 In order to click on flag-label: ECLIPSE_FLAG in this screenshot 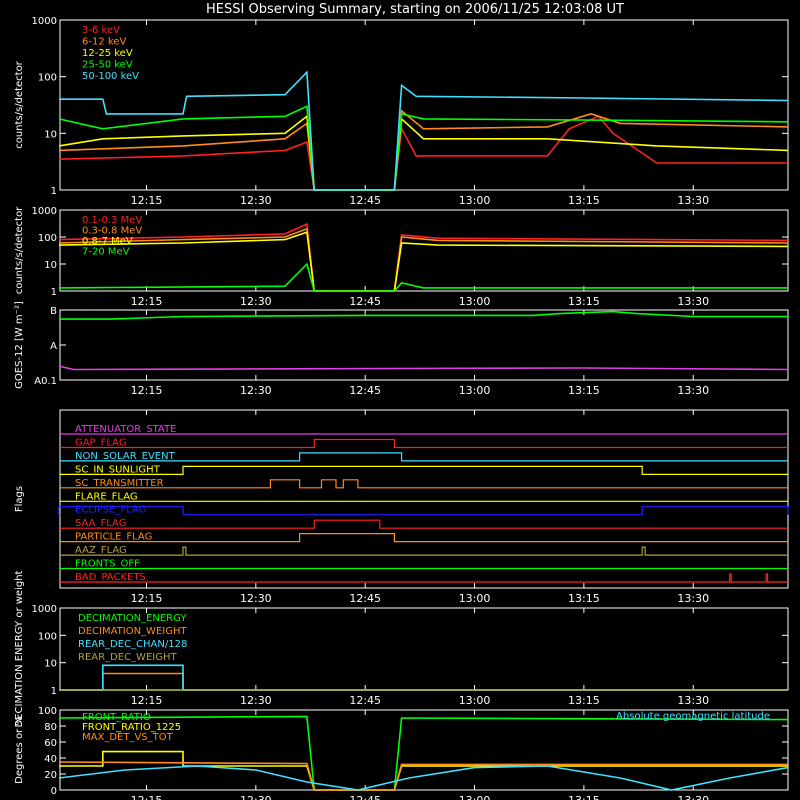, I will do `click(110, 510)`.